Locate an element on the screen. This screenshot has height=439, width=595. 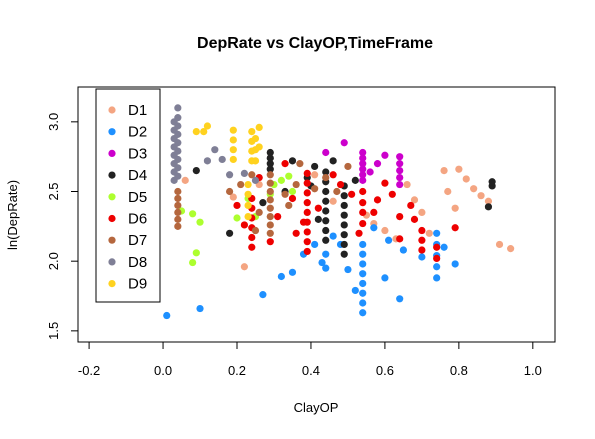
legend-marker-d5 is located at coordinates (112, 197).